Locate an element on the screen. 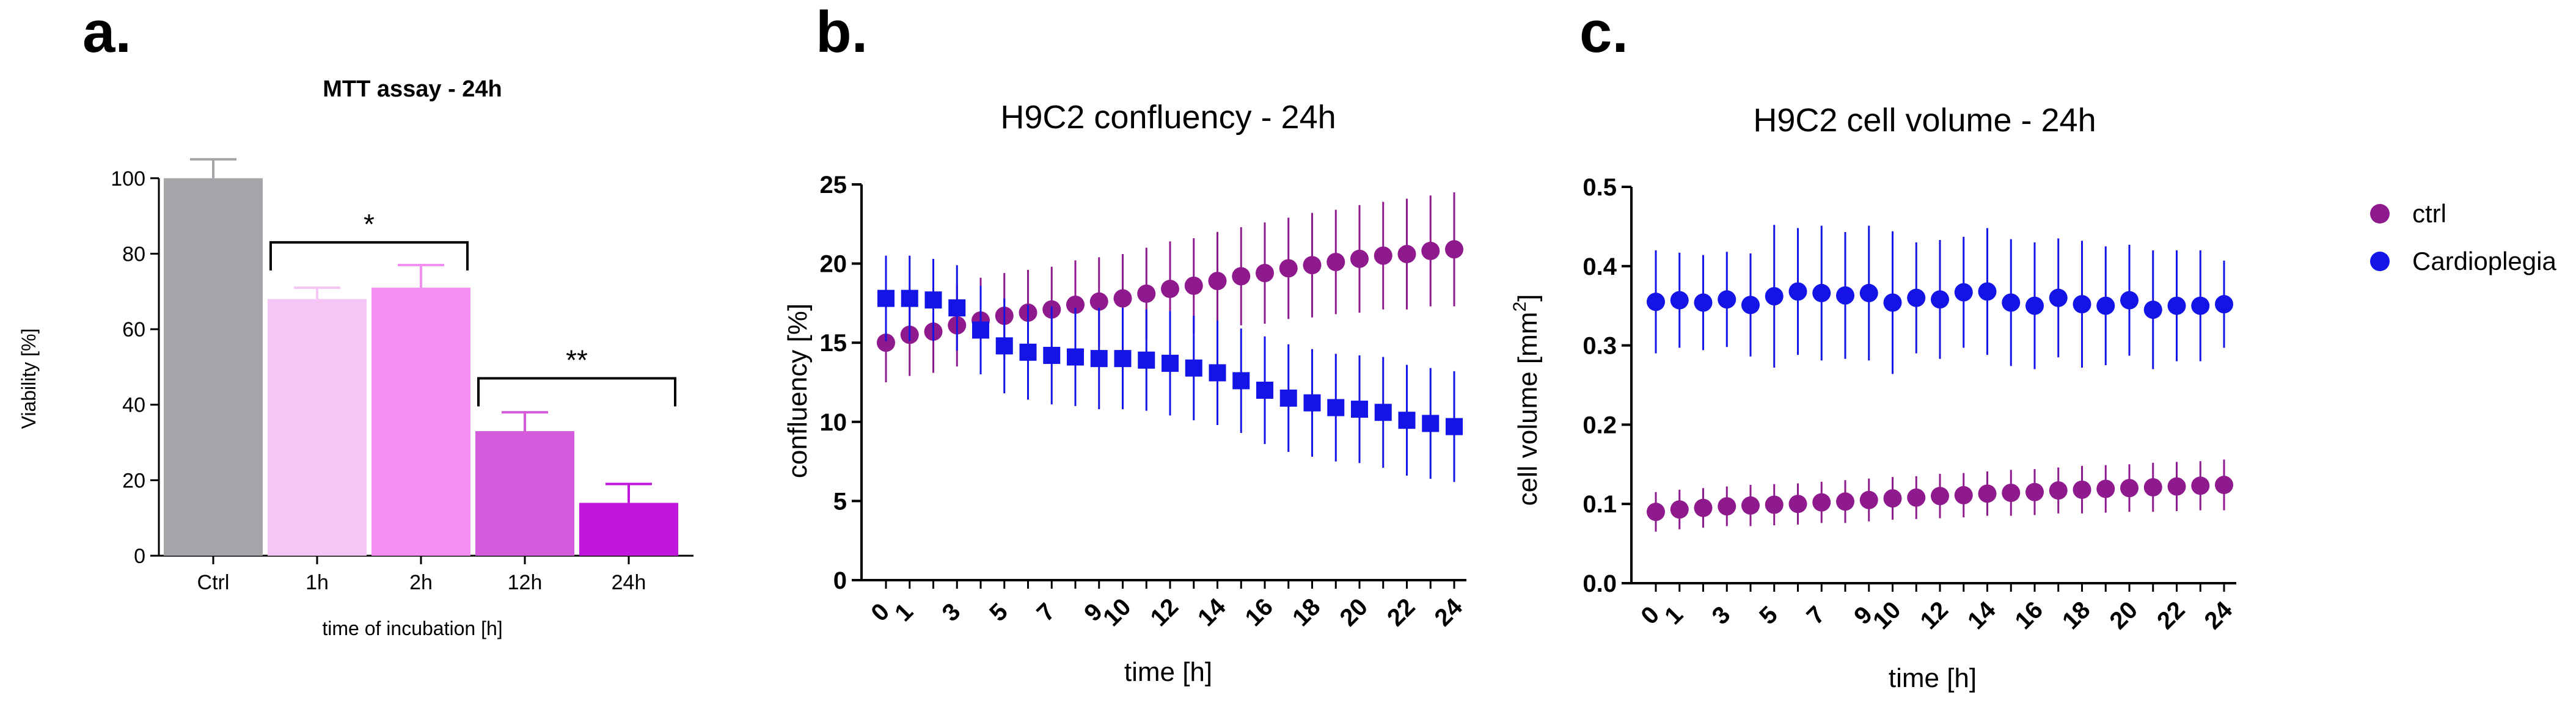 The height and width of the screenshot is (709, 2576). a-y-tick-label: 60 is located at coordinates (133, 329).